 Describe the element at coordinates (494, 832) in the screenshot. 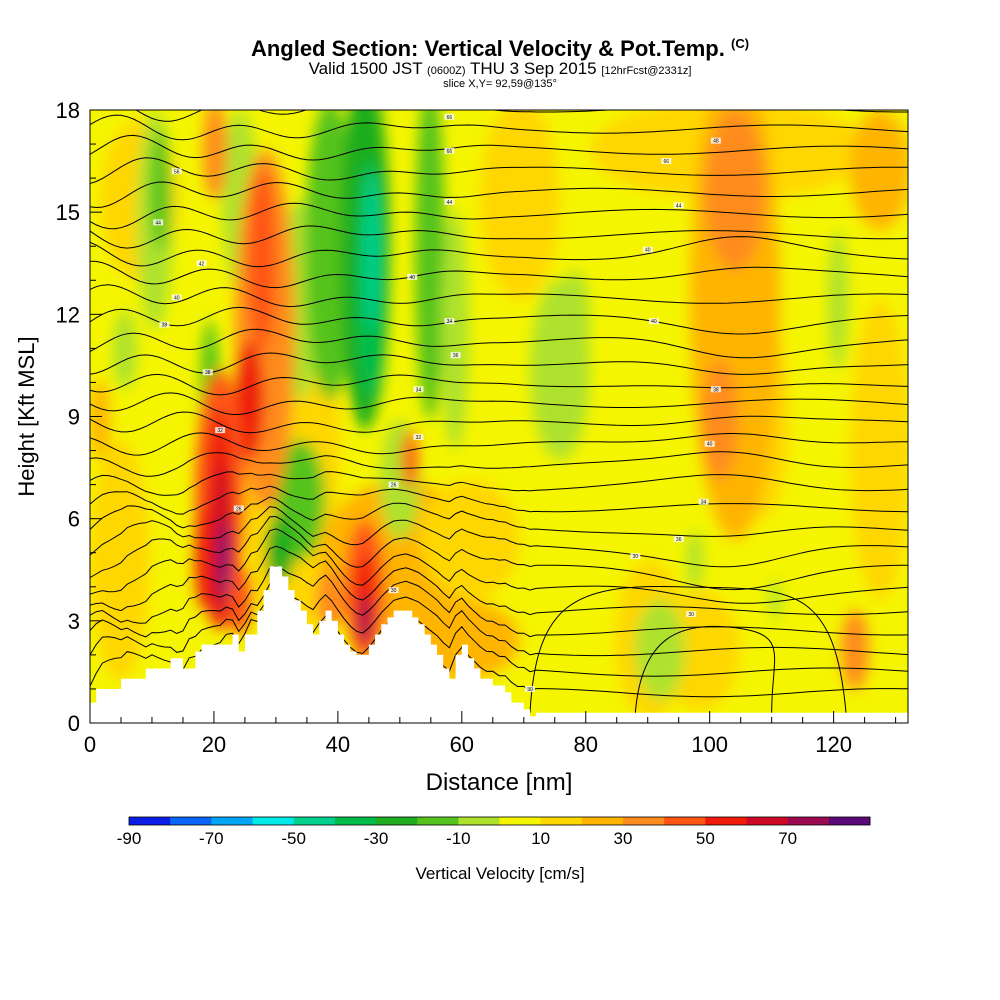

I see `colorbar: -90 -70 -50 -30 -10 10 30 50 70` at that location.